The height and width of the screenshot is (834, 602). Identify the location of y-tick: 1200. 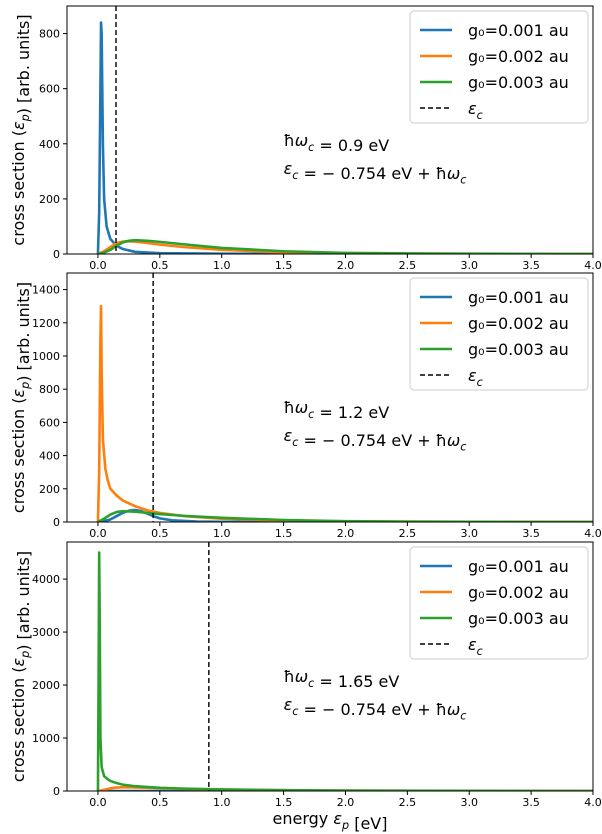
(49, 323).